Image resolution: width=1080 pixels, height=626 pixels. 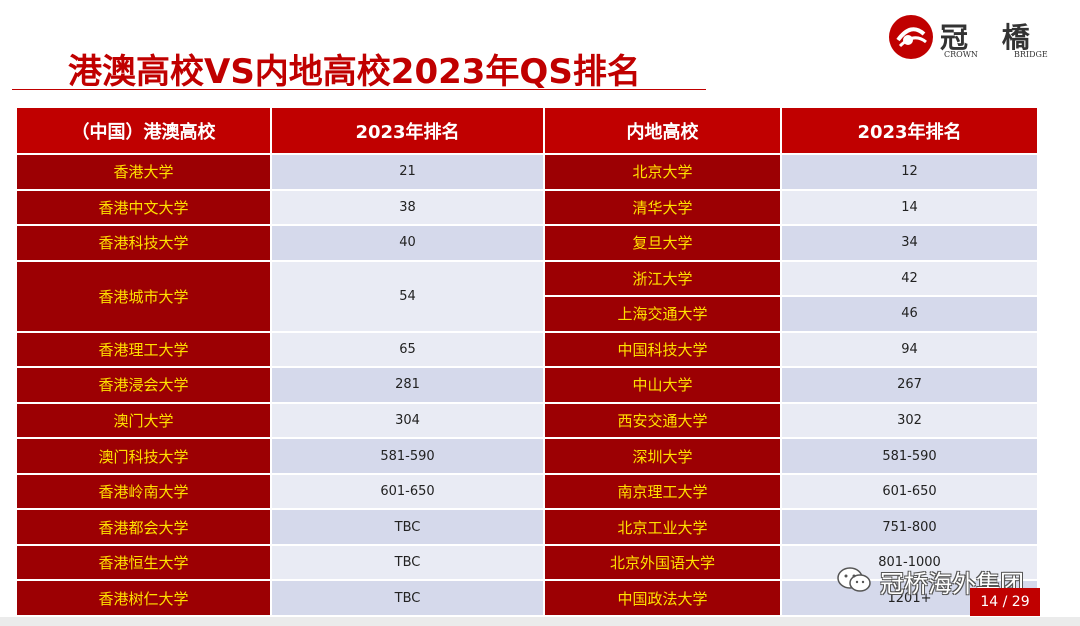 I want to click on table-row: 香港理工大学 65 中国科技大学 94, so click(x=527, y=349).